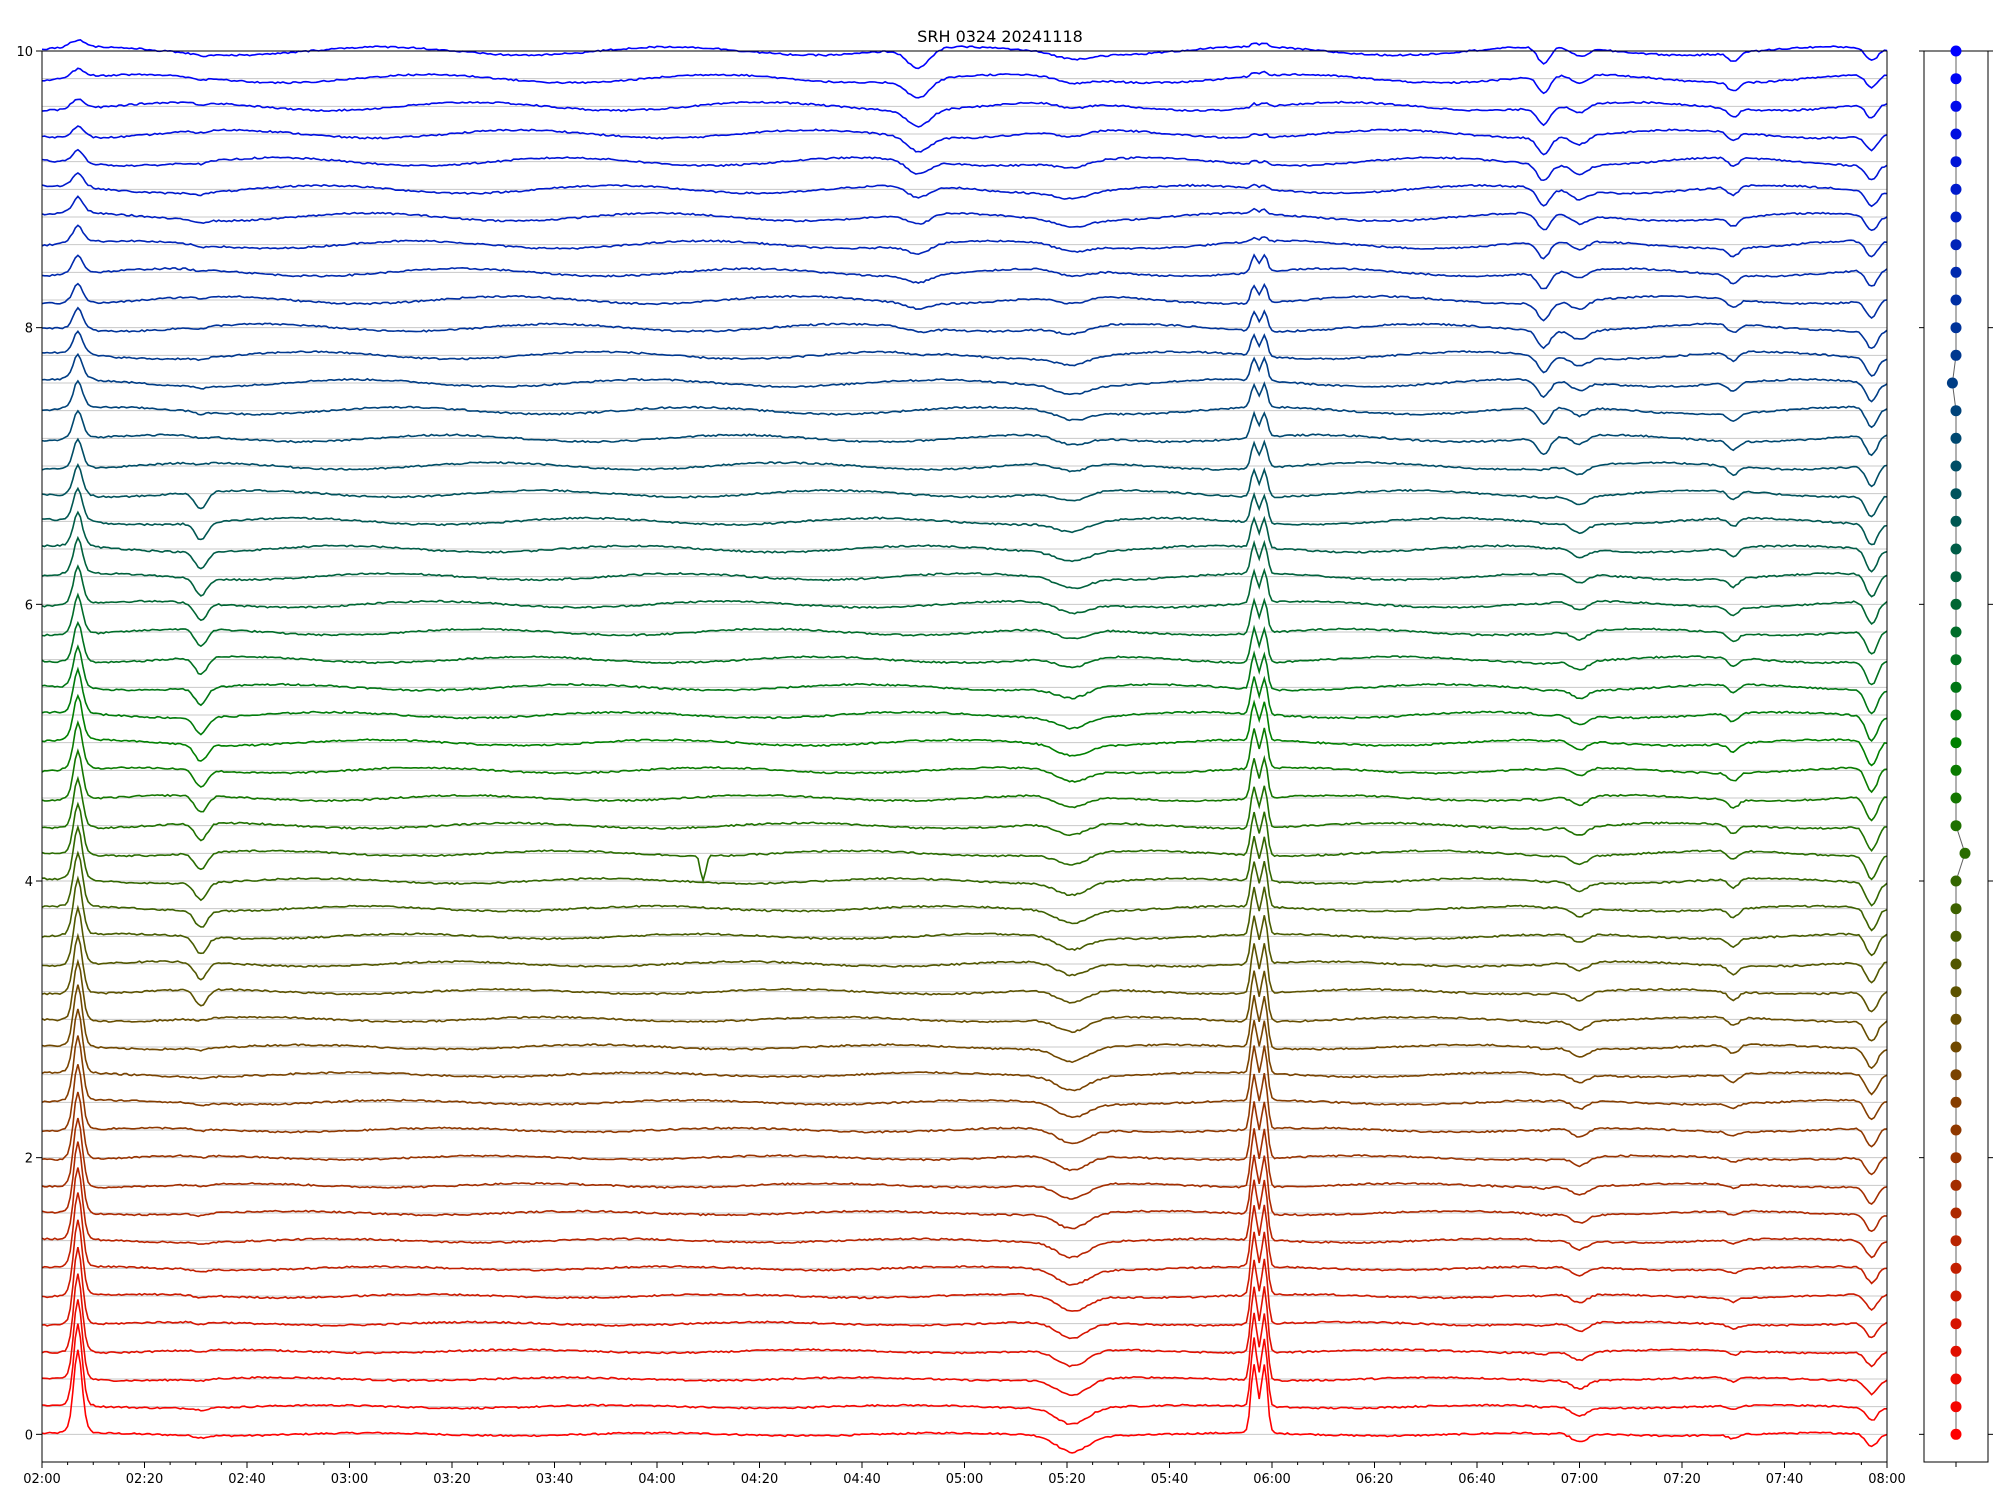  I want to click on y-tick-label: 6, so click(29, 605).